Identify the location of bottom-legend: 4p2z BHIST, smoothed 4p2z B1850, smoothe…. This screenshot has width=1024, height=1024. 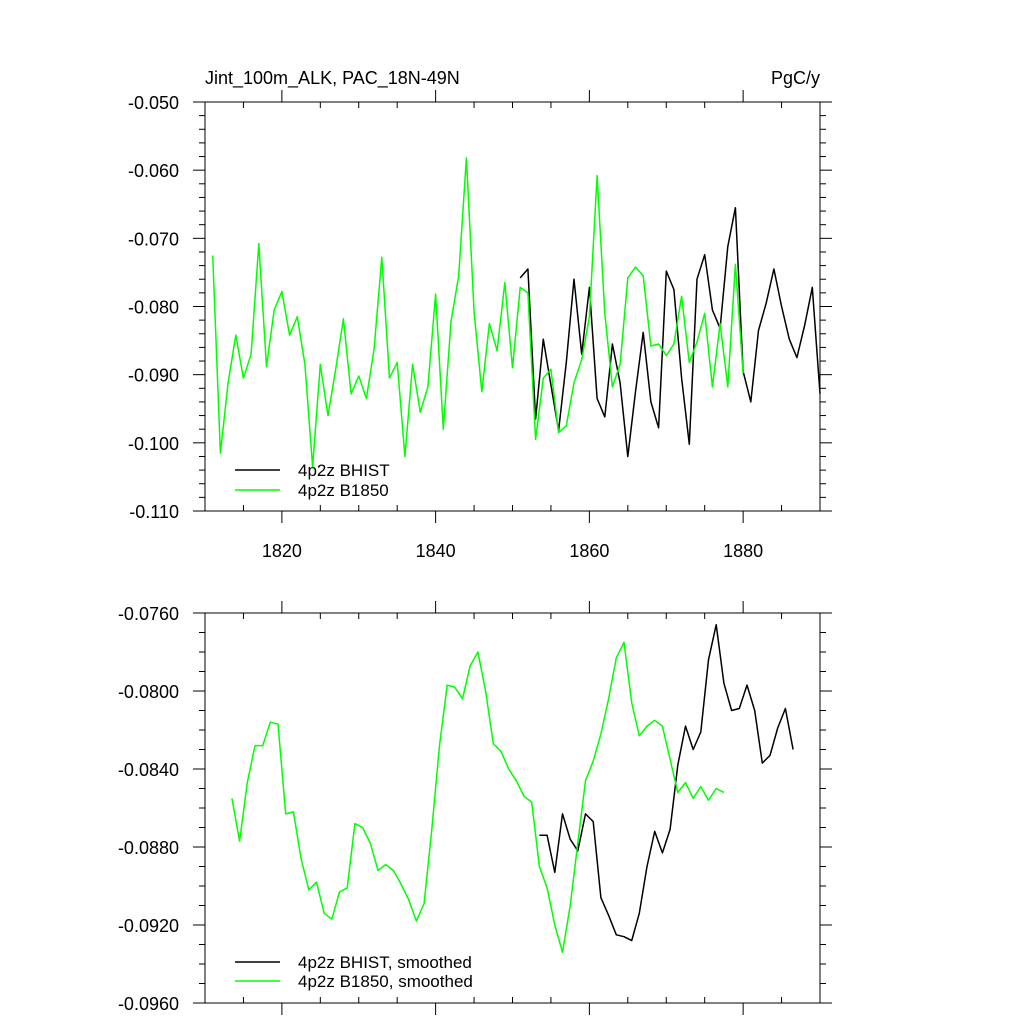
(354, 972).